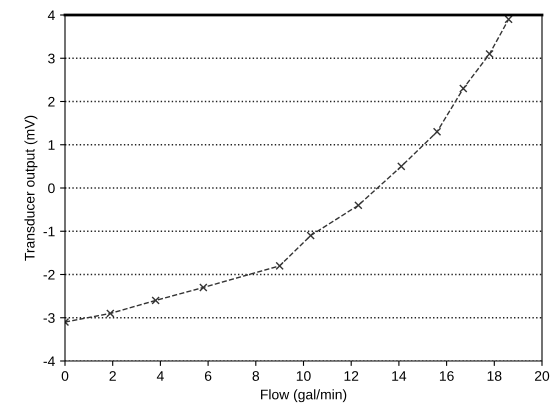 Image resolution: width=554 pixels, height=411 pixels. Describe the element at coordinates (256, 376) in the screenshot. I see `x-tick-label: 8` at that location.